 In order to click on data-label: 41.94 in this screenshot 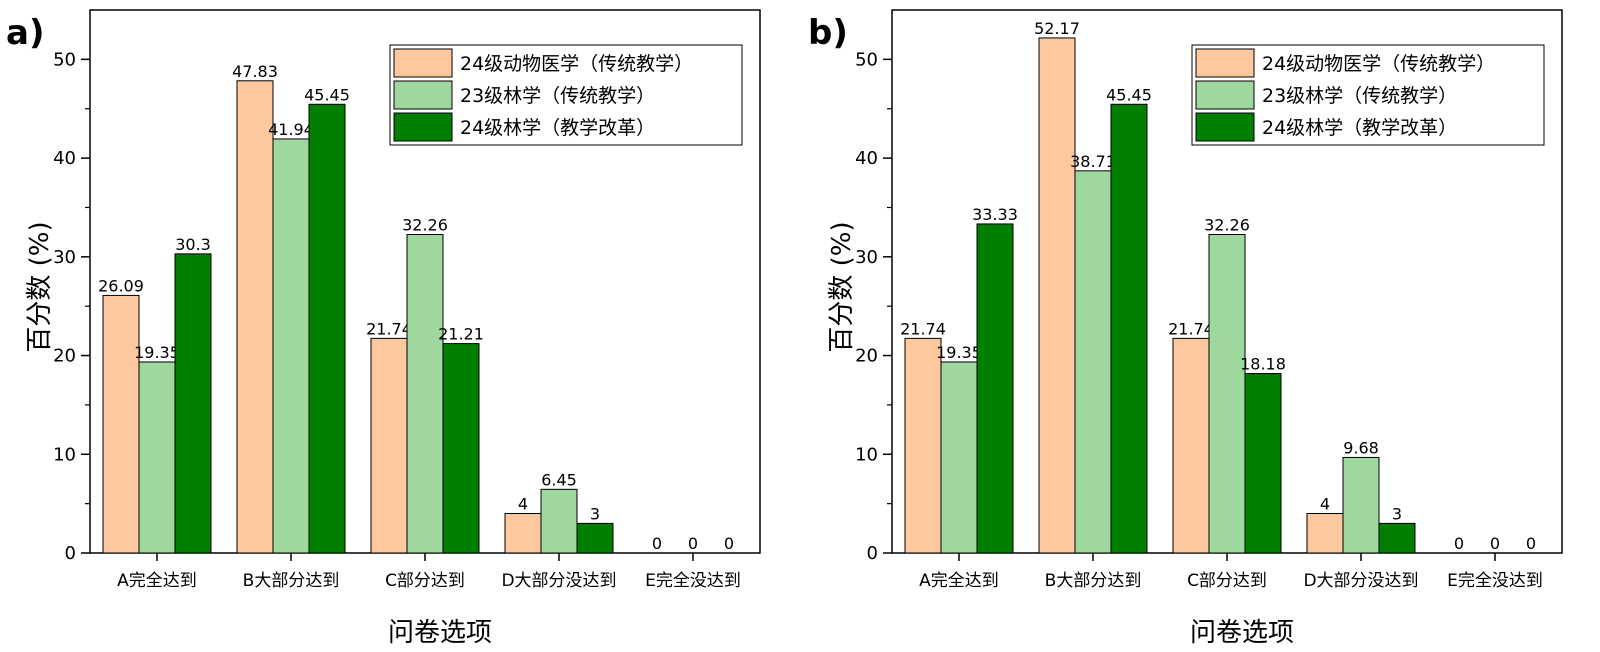, I will do `click(291, 129)`.